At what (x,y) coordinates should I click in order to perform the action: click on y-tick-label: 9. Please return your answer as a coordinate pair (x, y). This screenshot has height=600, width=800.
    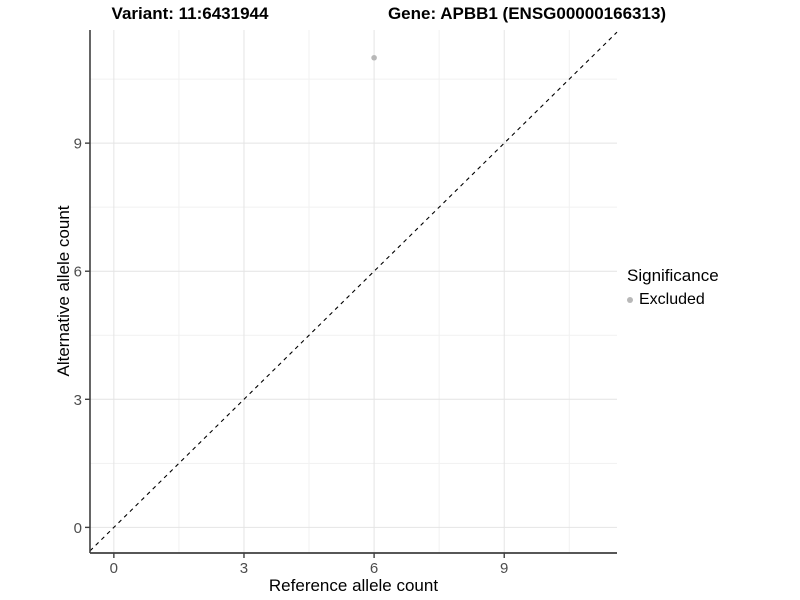
    Looking at the image, I should click on (78, 144).